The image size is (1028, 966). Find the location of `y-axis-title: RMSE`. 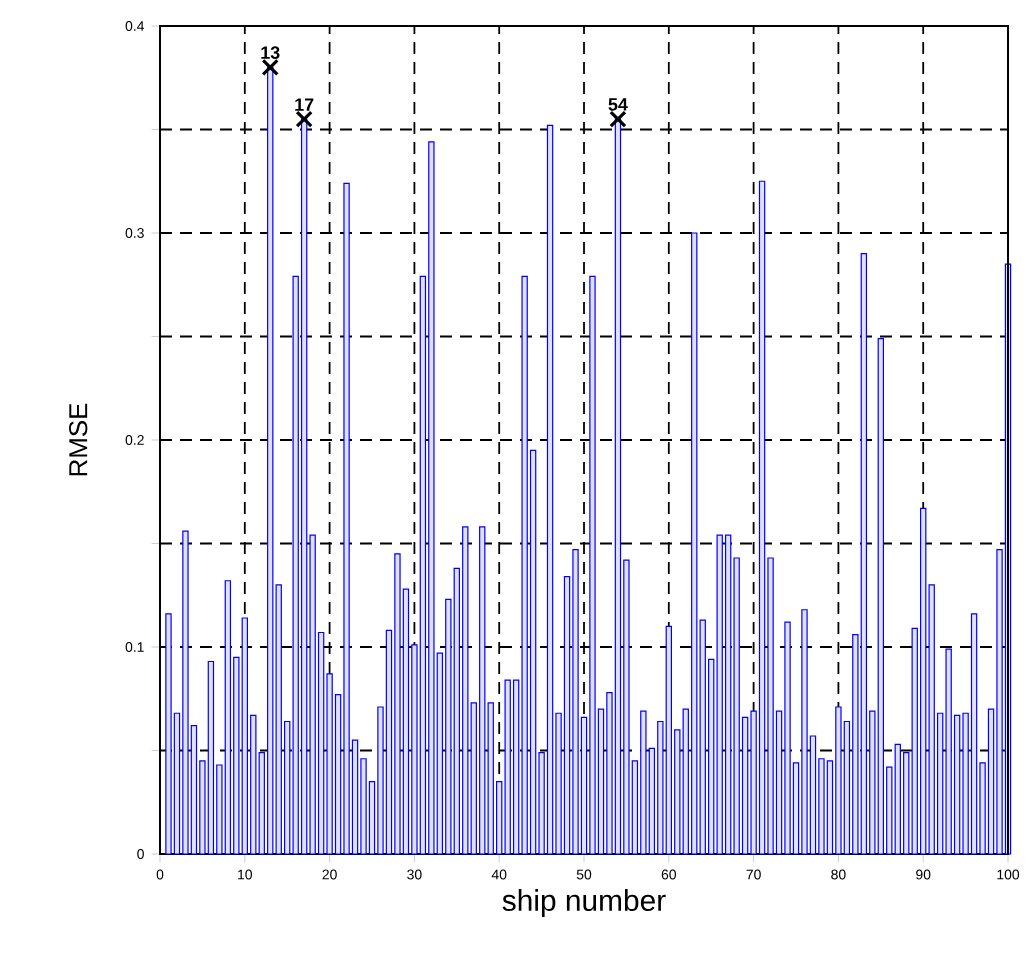

y-axis-title: RMSE is located at coordinates (78, 439).